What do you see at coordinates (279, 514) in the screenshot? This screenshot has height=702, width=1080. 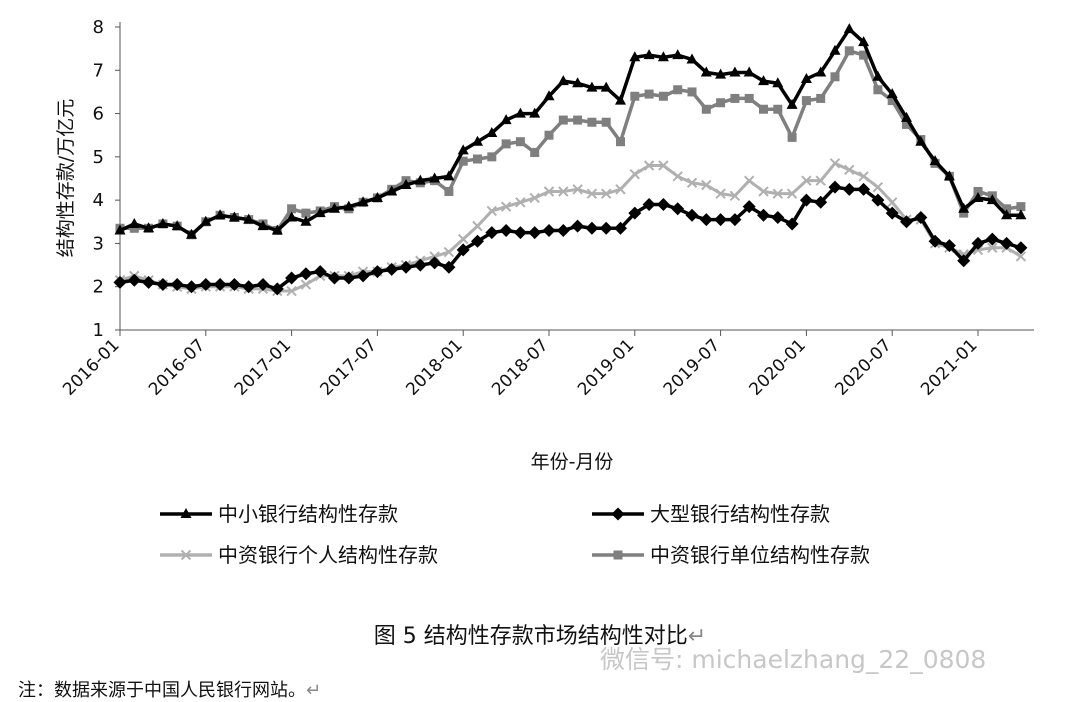 I see `legend-item: 中小银行结构性存款` at bounding box center [279, 514].